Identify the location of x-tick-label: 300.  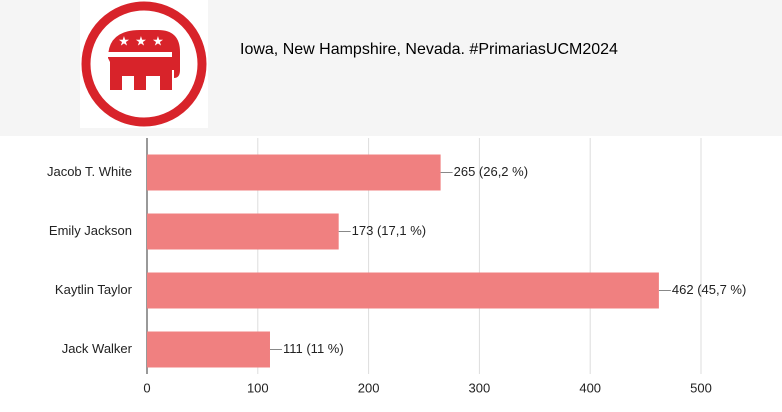
(480, 387).